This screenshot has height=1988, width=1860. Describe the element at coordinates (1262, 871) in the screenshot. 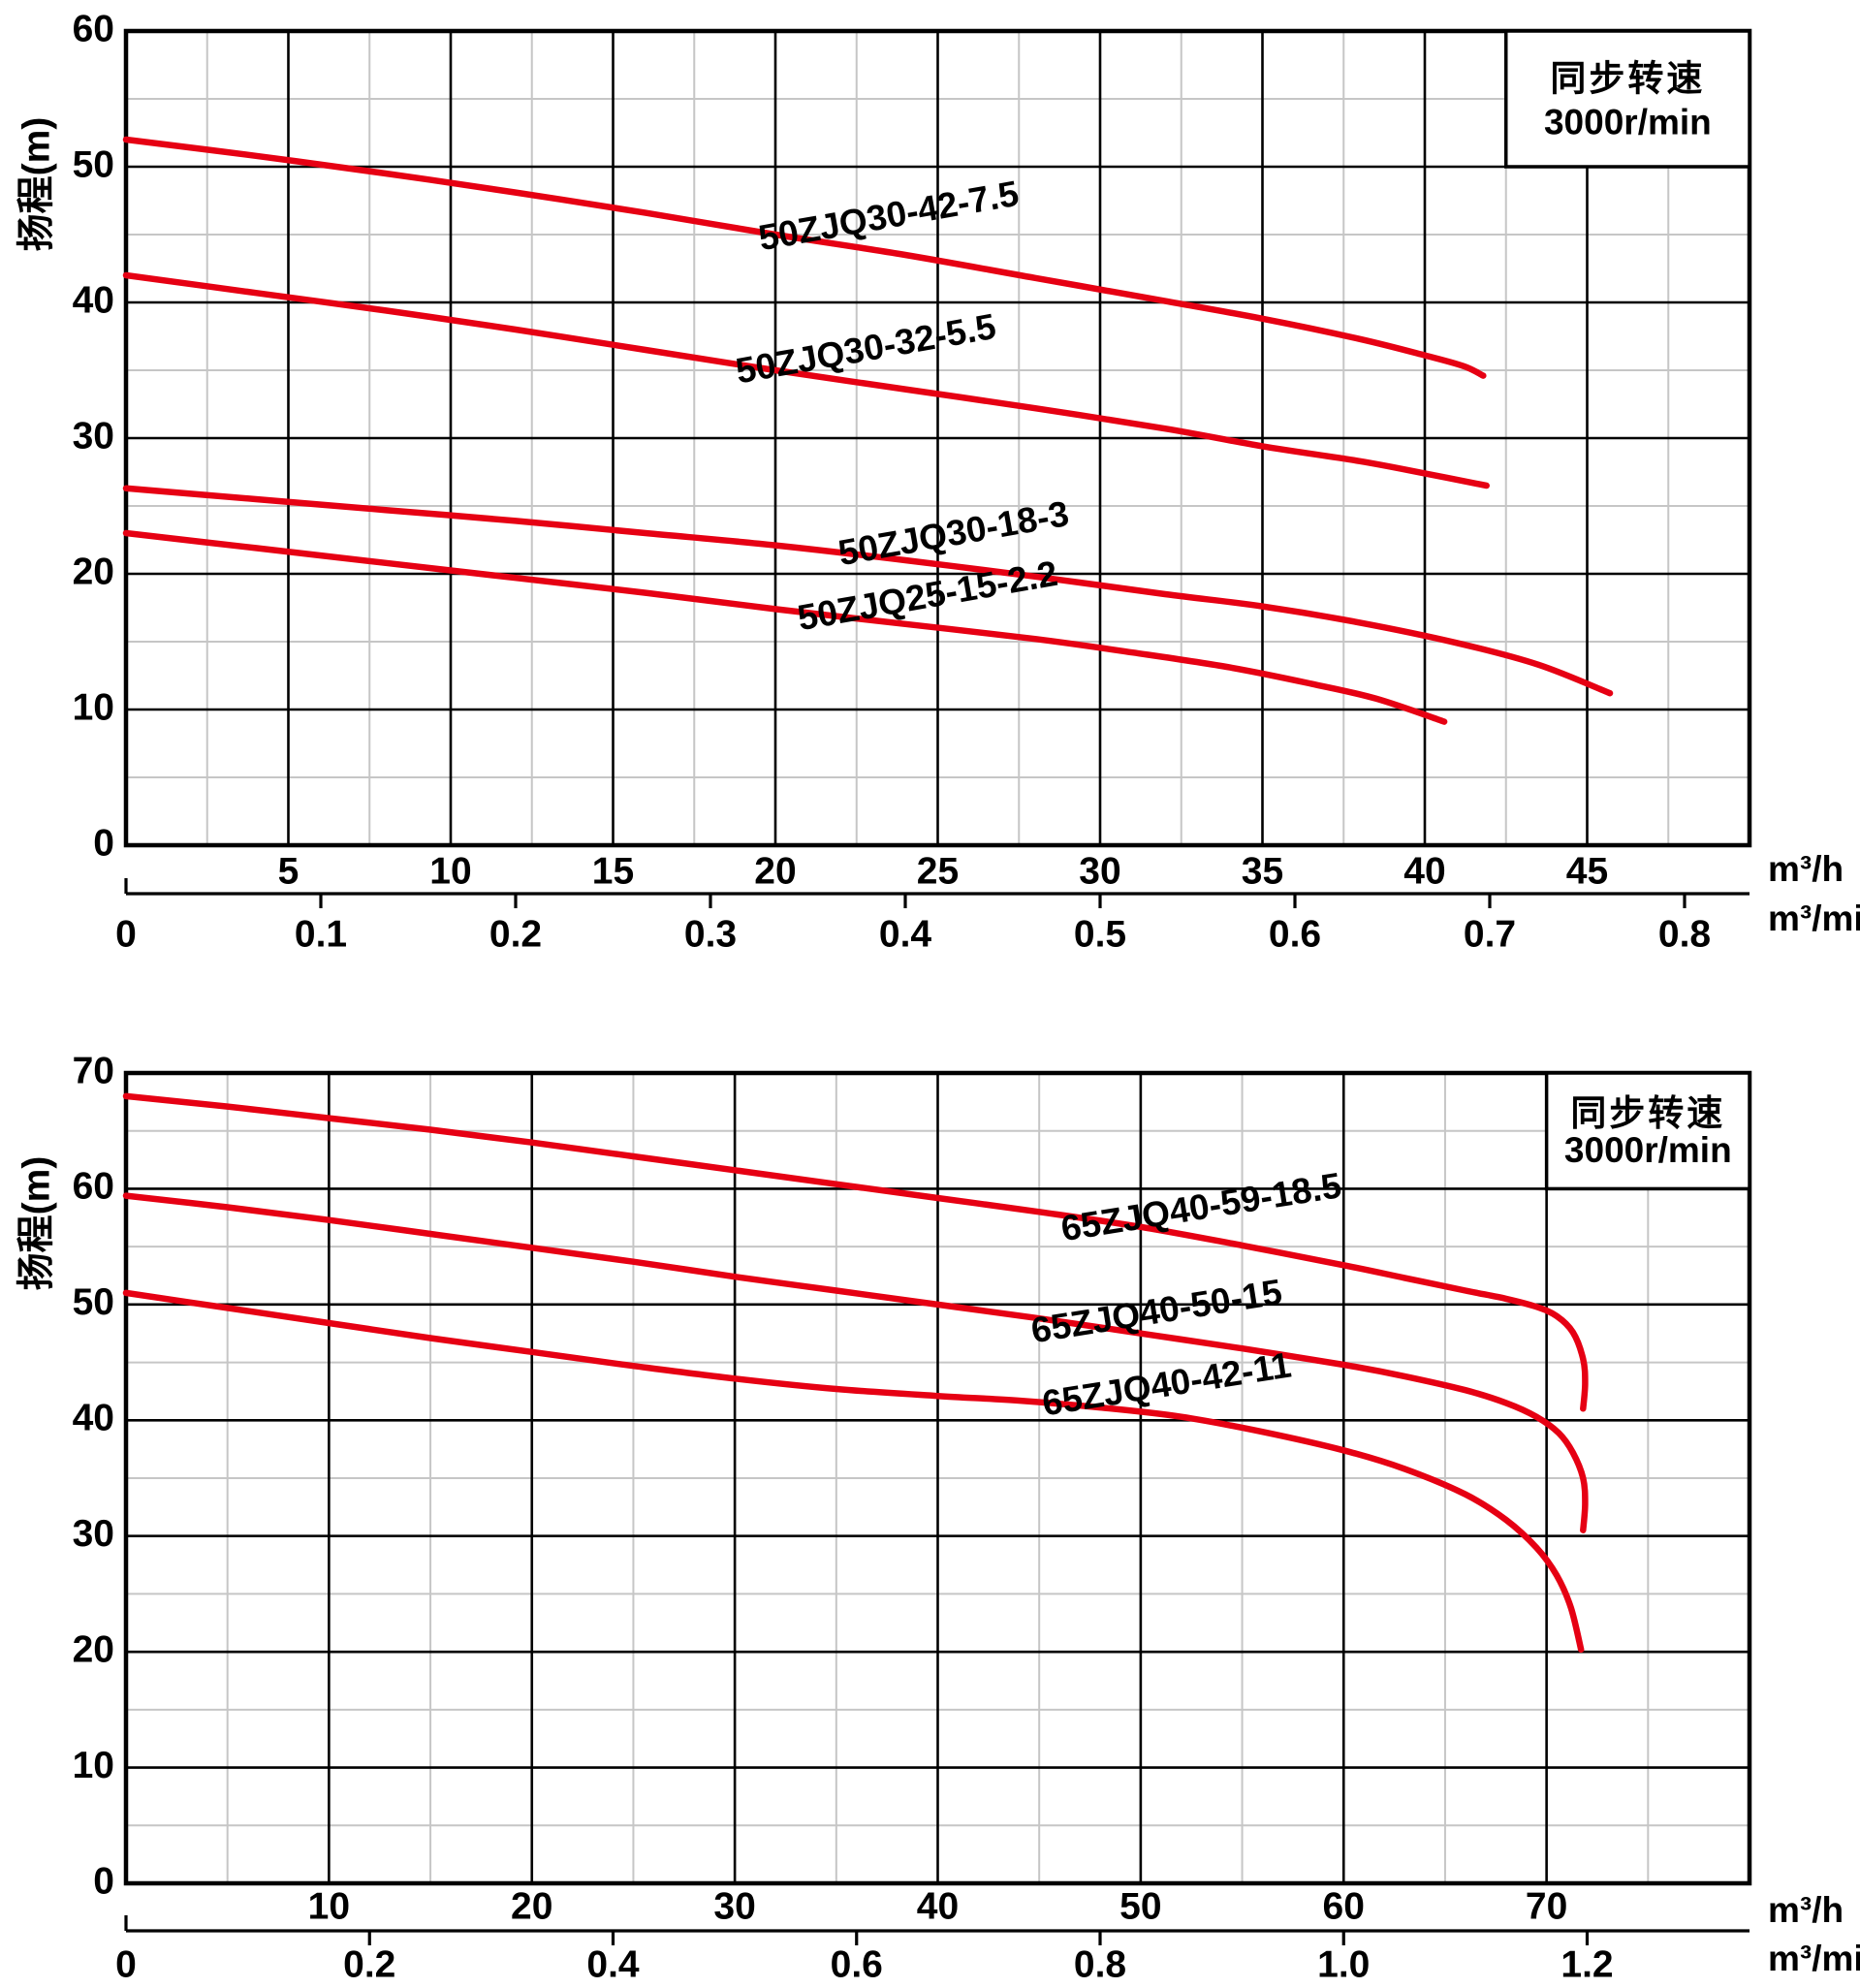

I see `x-tick-label-primary: 35` at that location.